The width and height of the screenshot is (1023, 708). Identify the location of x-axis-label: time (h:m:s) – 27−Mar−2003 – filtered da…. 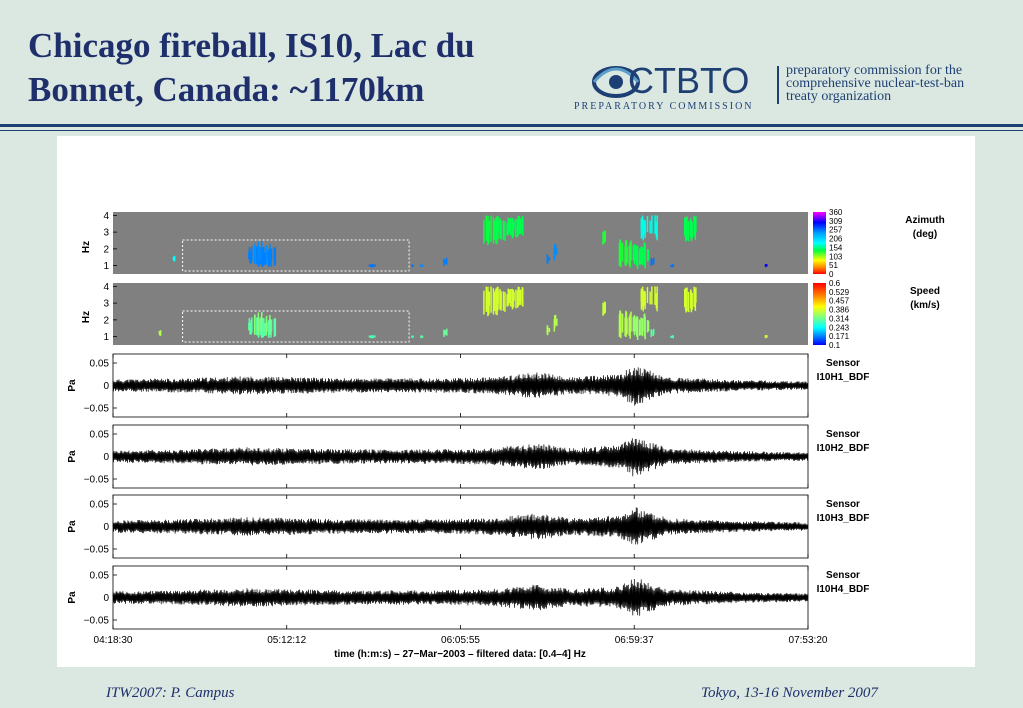
(460, 654).